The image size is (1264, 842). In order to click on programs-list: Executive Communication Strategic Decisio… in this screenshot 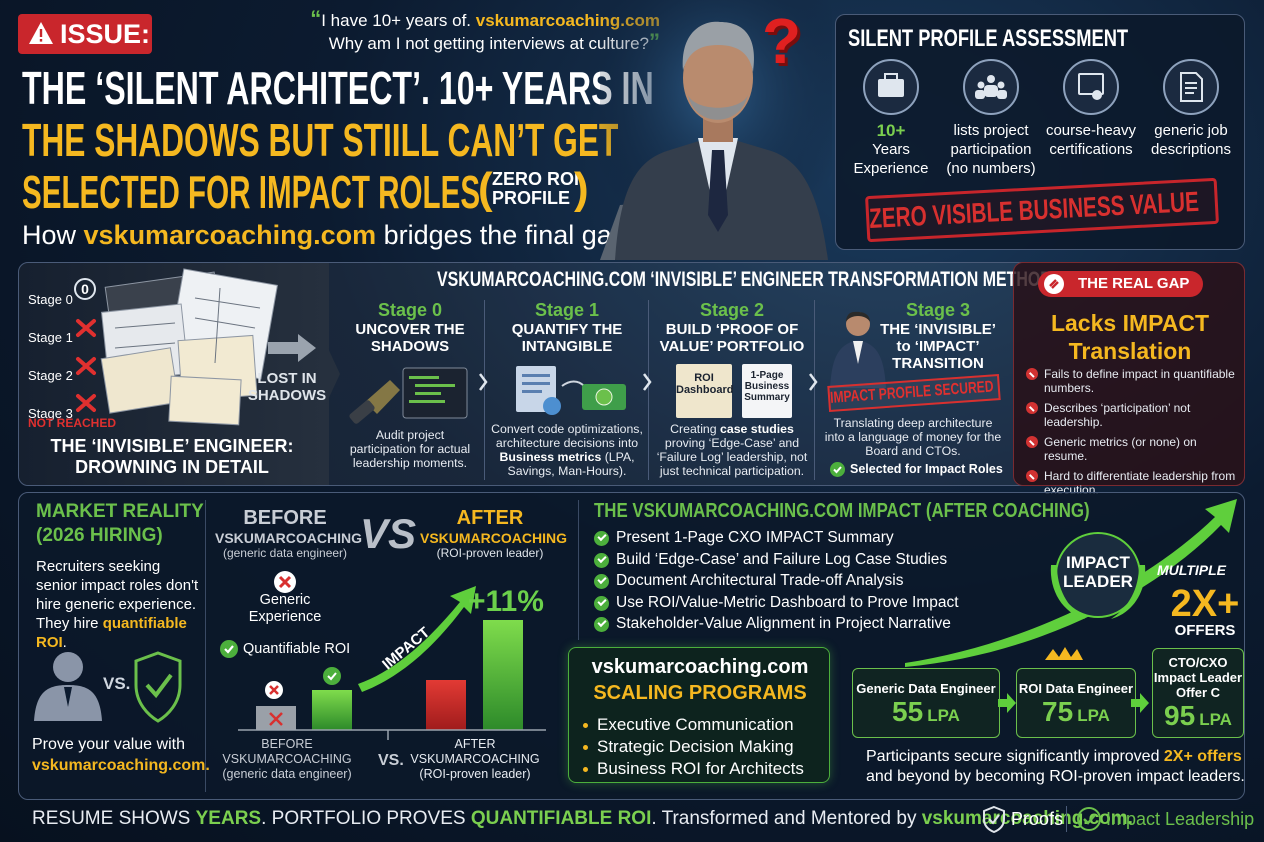, I will do `click(692, 747)`.